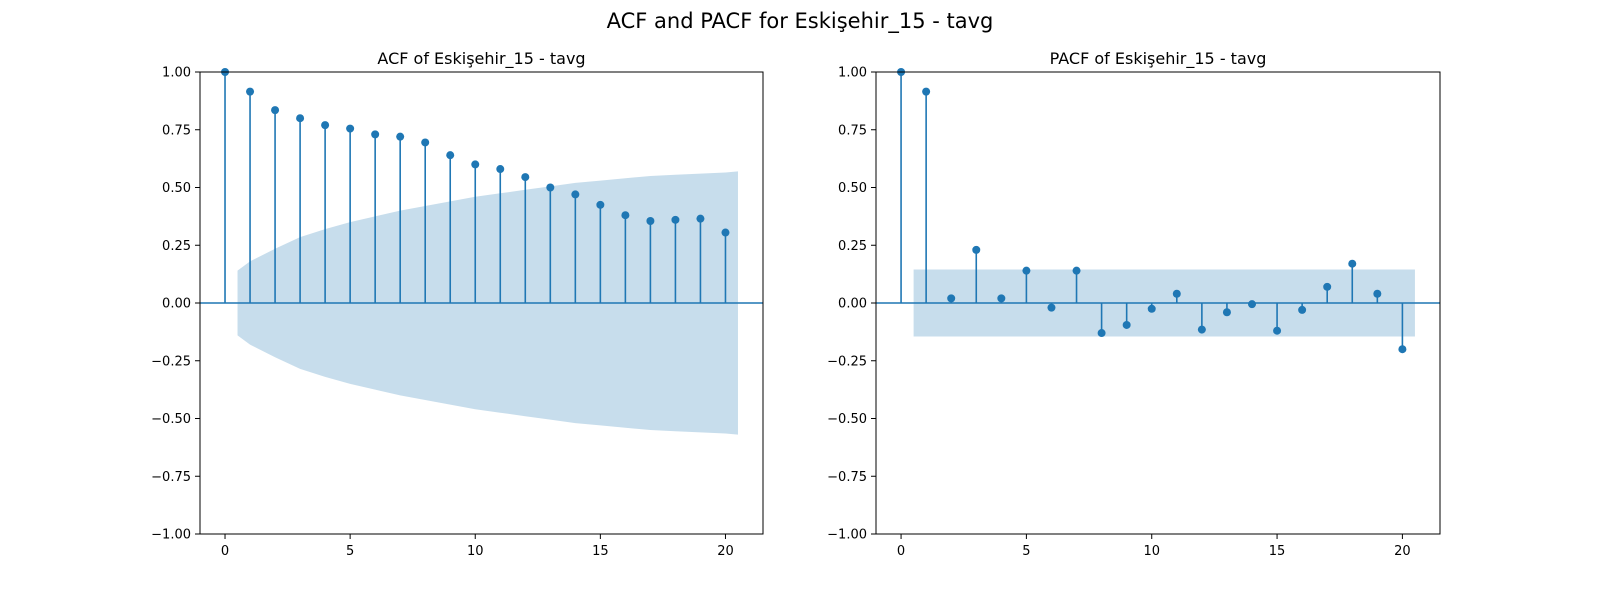 The image size is (1600, 600). I want to click on pacf-y-tick-label-3: −0.25, so click(847, 361).